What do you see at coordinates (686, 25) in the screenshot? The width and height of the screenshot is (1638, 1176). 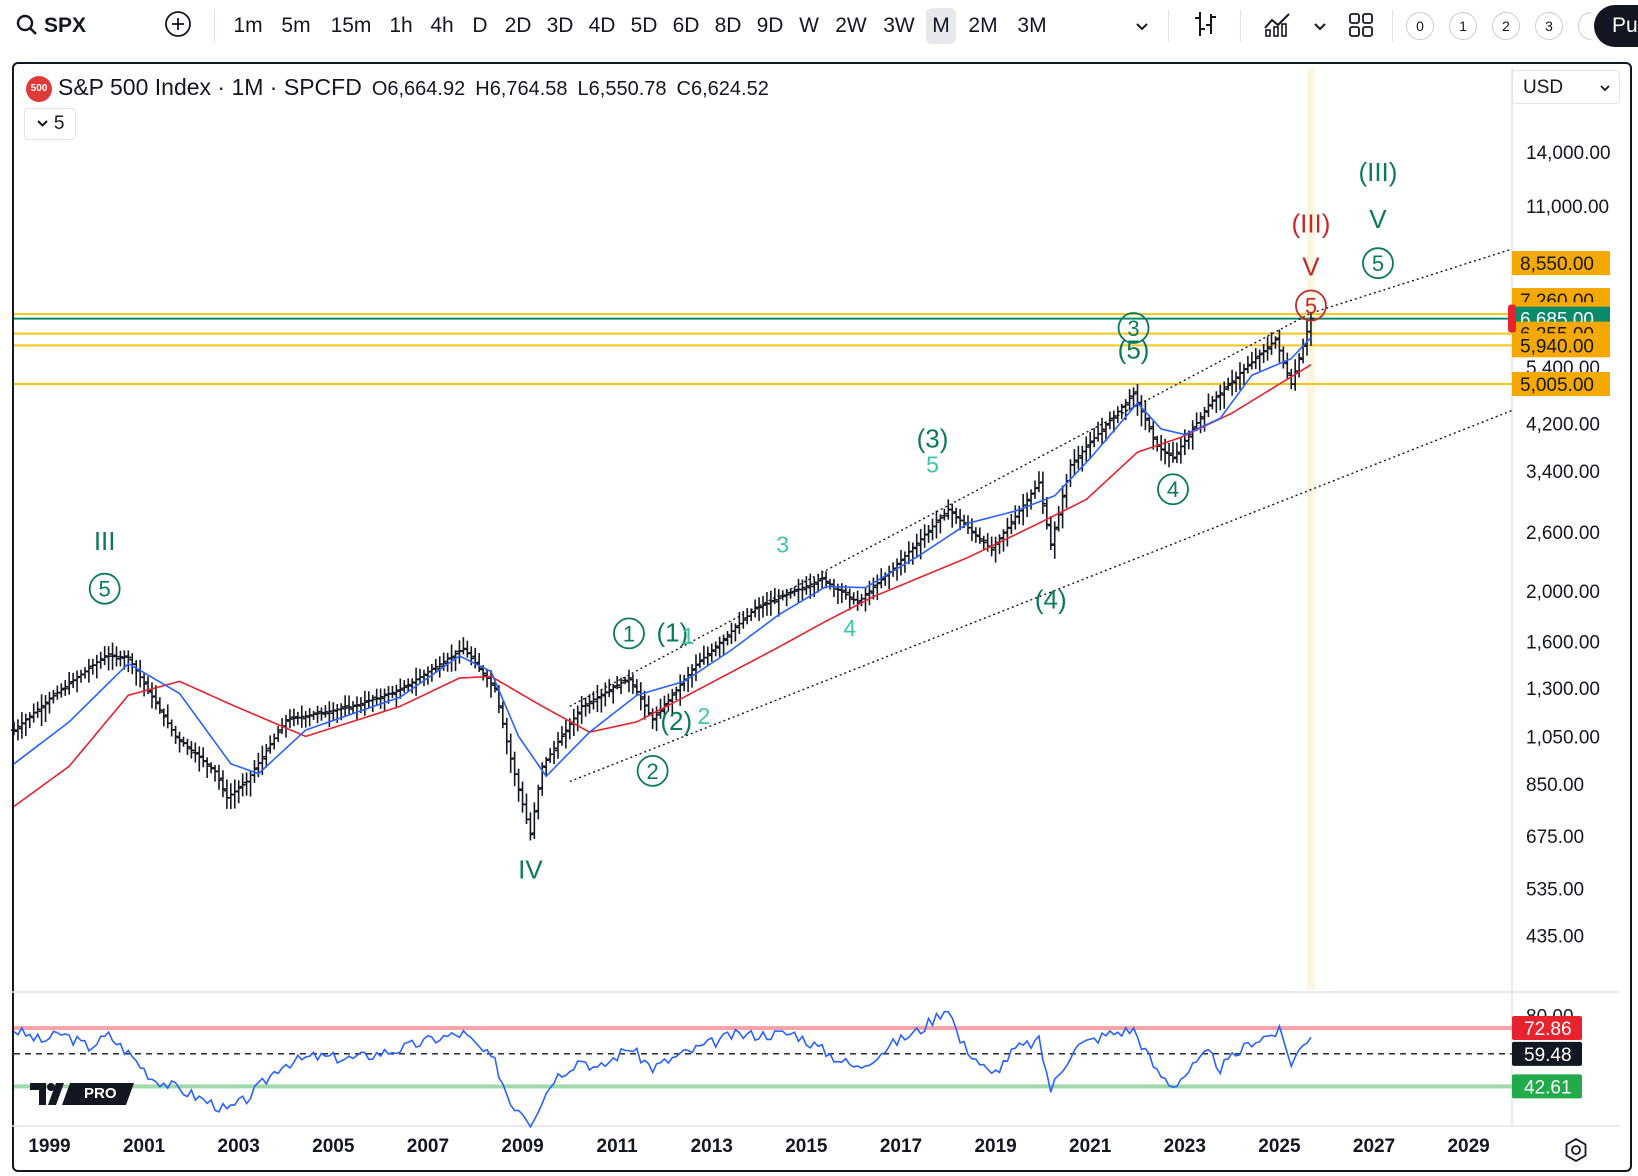 I see `interval-button: 6D` at bounding box center [686, 25].